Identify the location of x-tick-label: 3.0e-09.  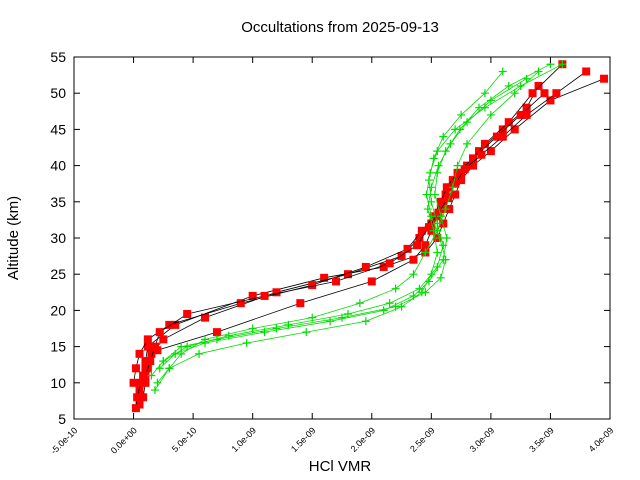
(482, 439).